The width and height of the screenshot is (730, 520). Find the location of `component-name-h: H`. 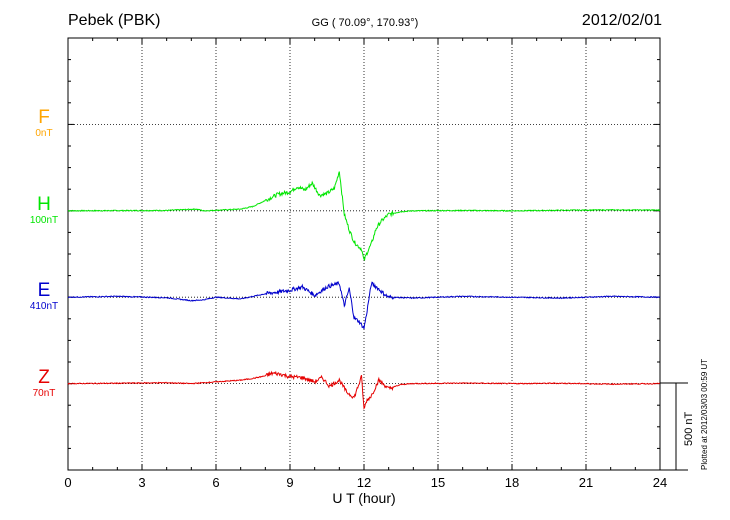

component-name-h: H is located at coordinates (44, 204).